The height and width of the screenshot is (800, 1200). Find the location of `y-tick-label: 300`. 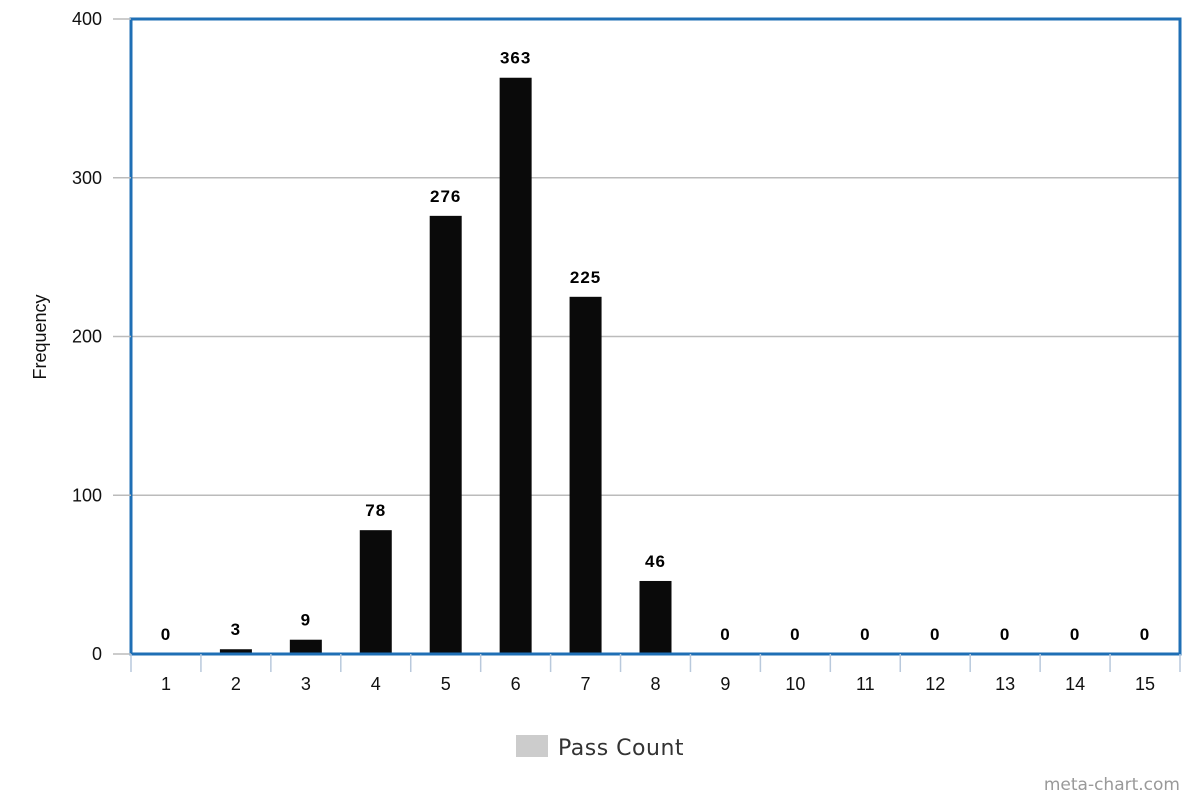

y-tick-label: 300 is located at coordinates (87, 178).